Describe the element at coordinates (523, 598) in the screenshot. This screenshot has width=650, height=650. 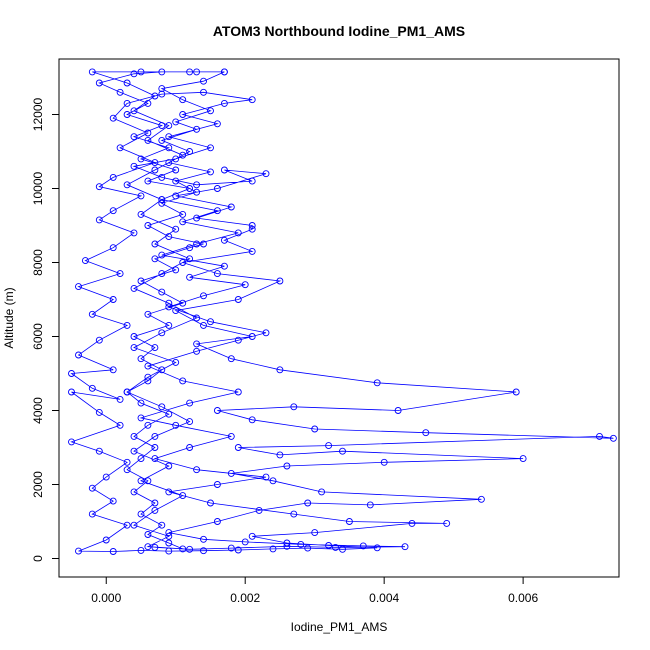
I see `x-tick-label: 0.006` at that location.